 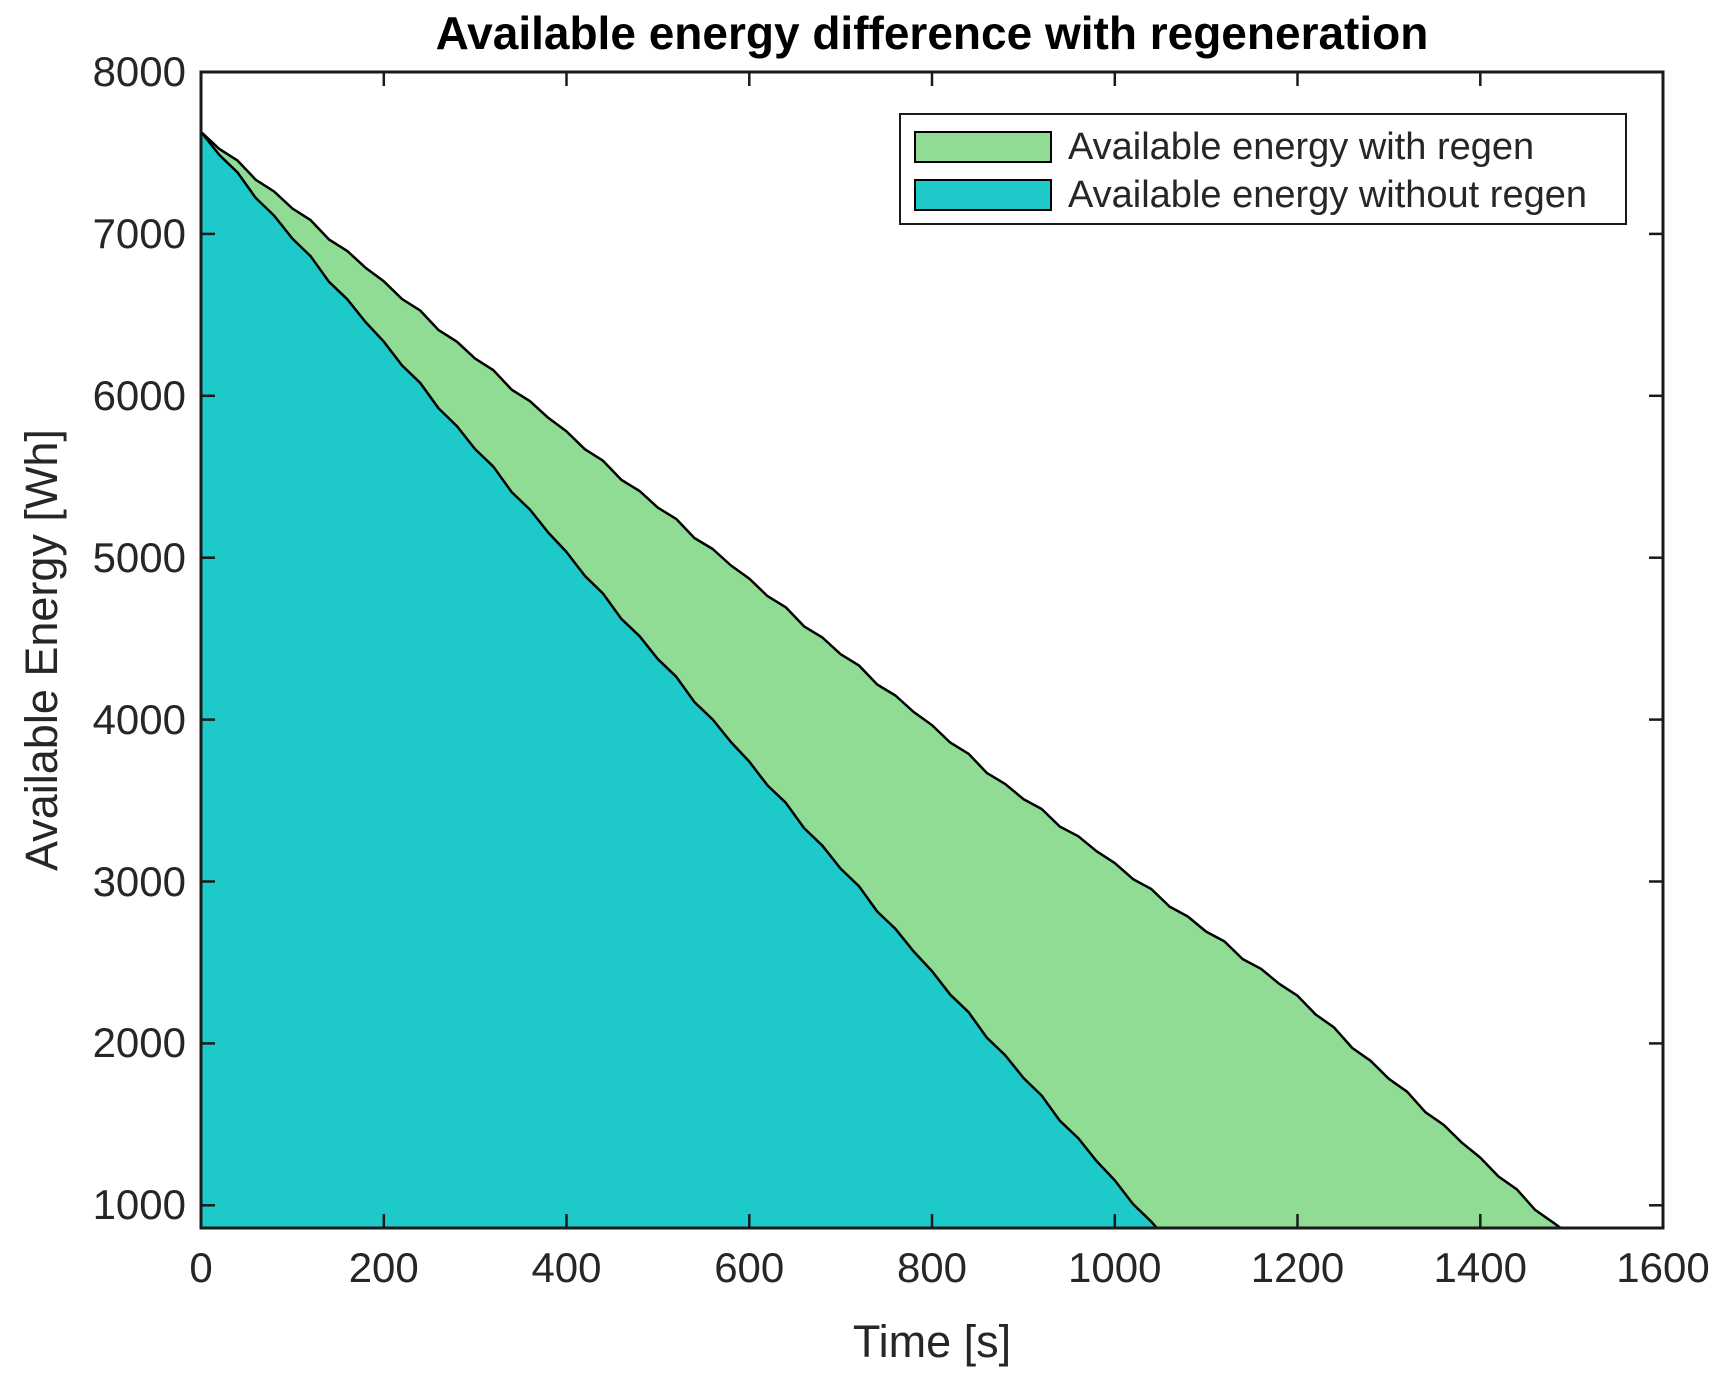 What do you see at coordinates (932, 1341) in the screenshot?
I see `x-axis-label: Time [s]` at bounding box center [932, 1341].